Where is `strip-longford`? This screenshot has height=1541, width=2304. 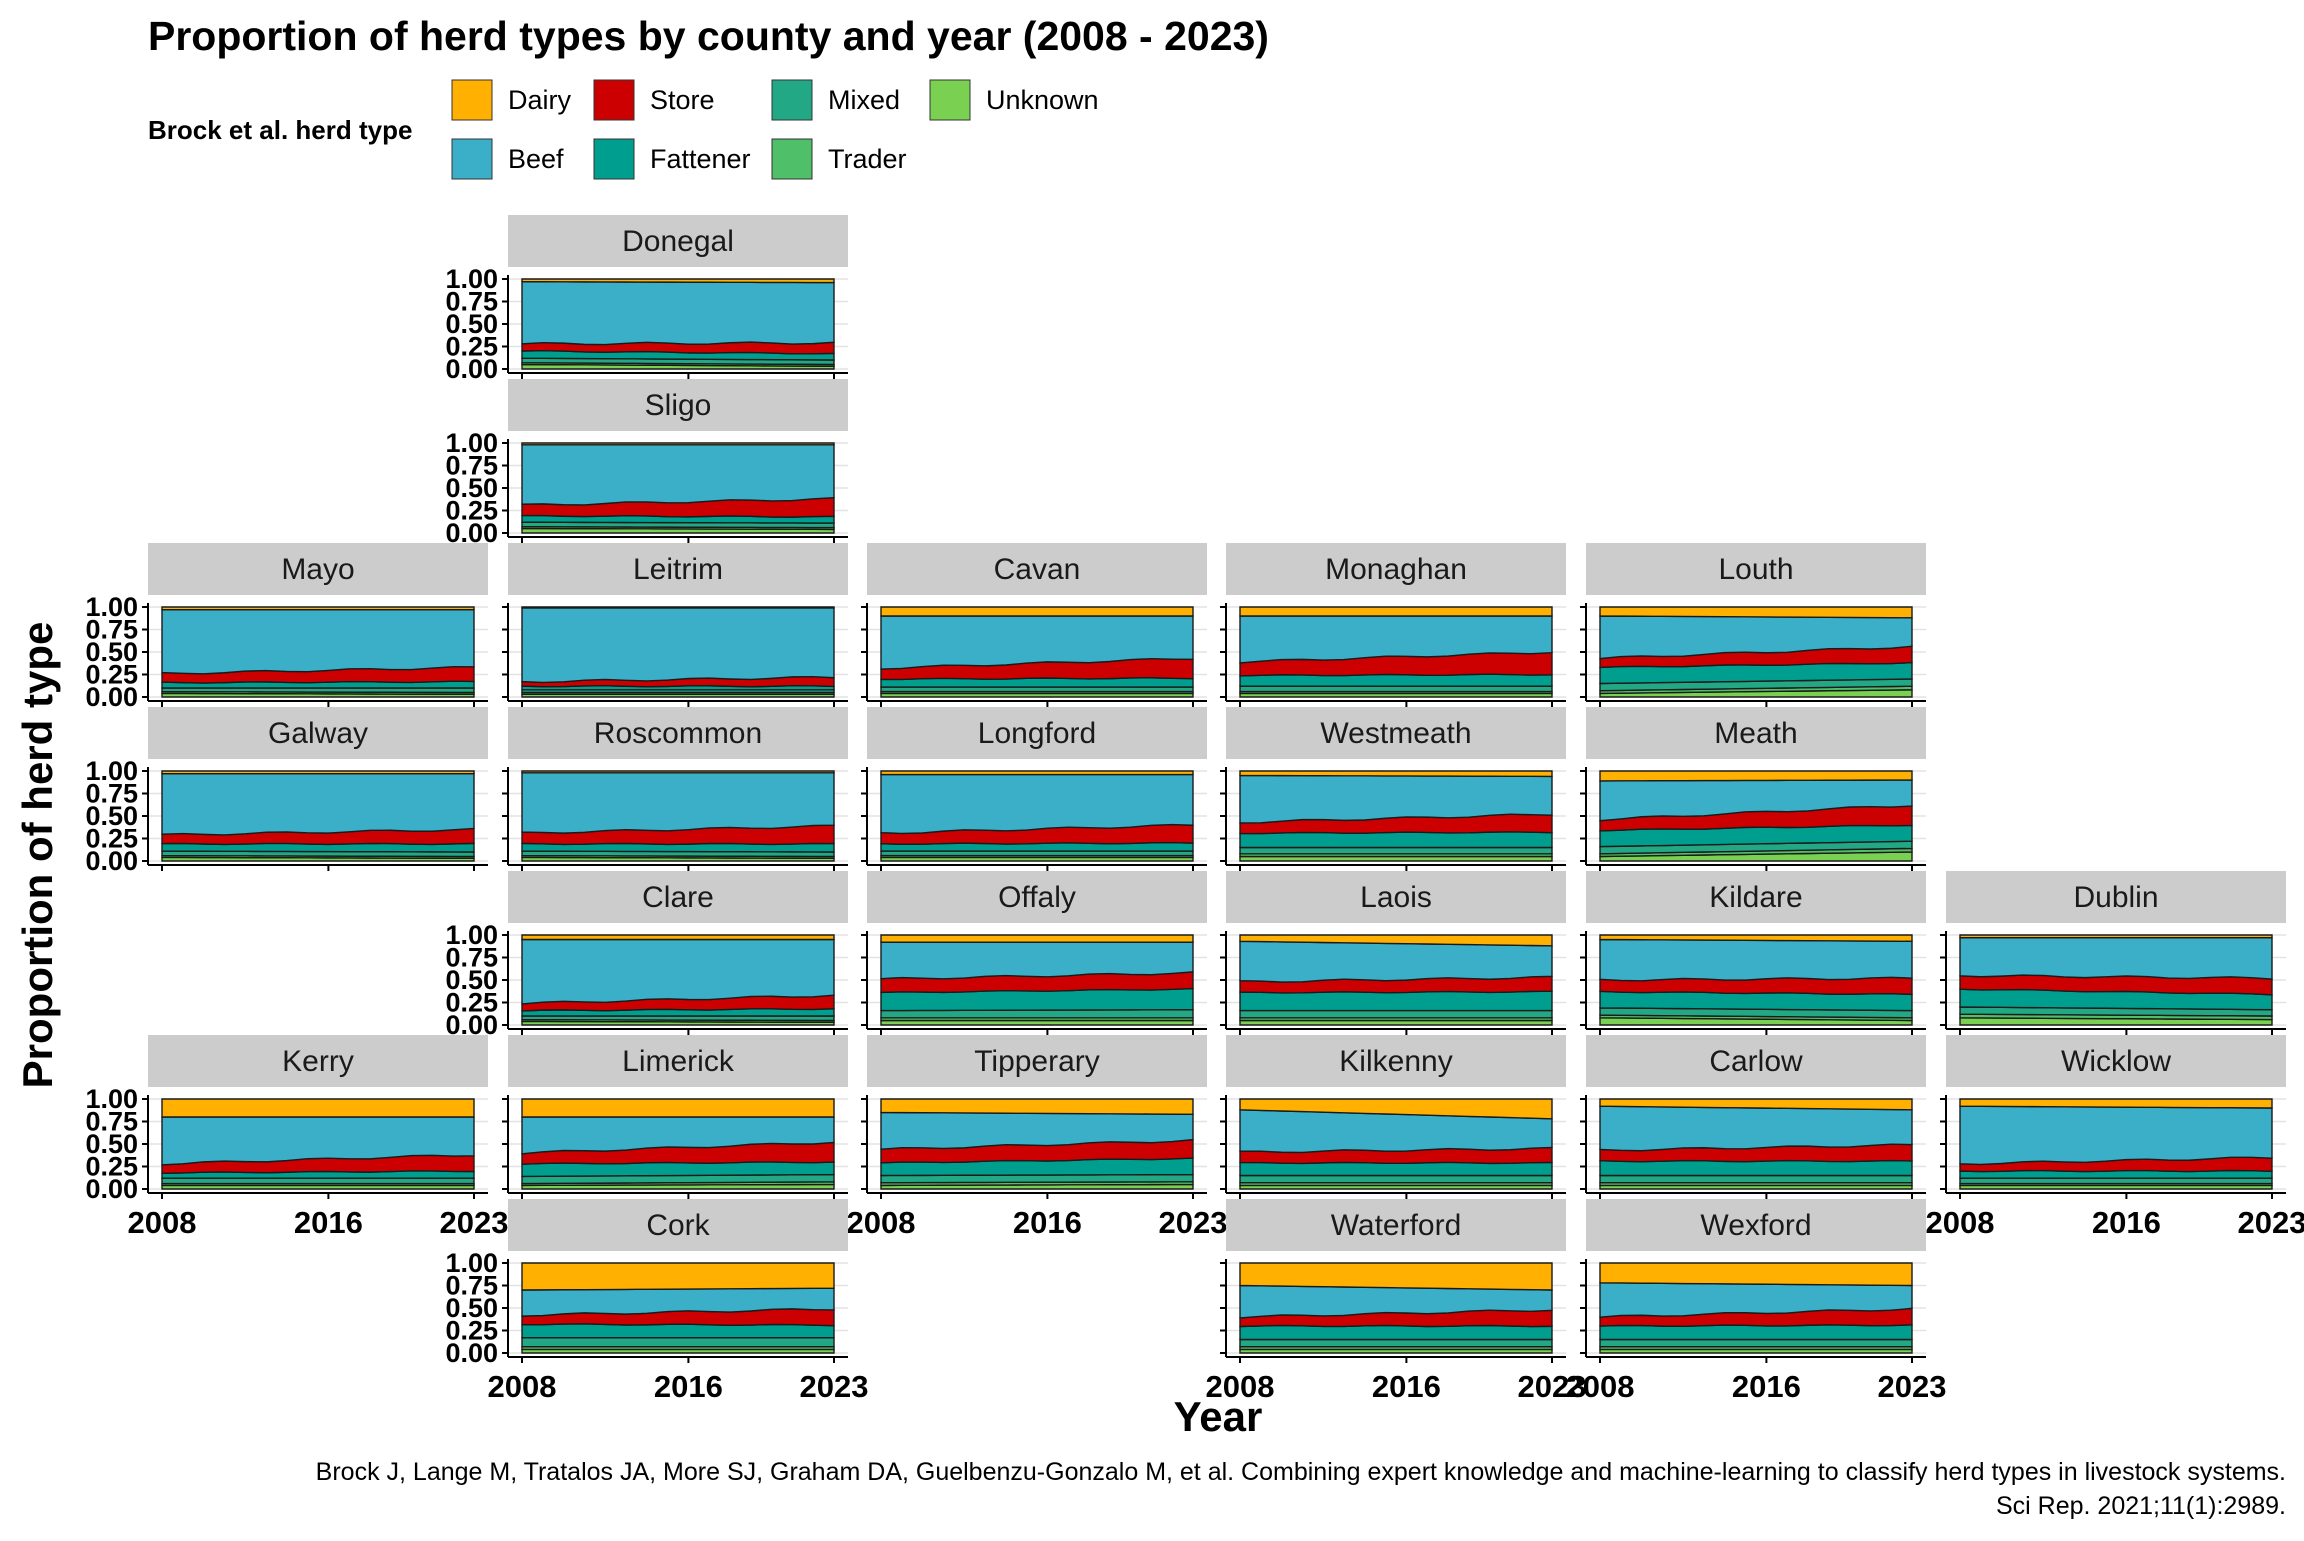
strip-longford is located at coordinates (1037, 733).